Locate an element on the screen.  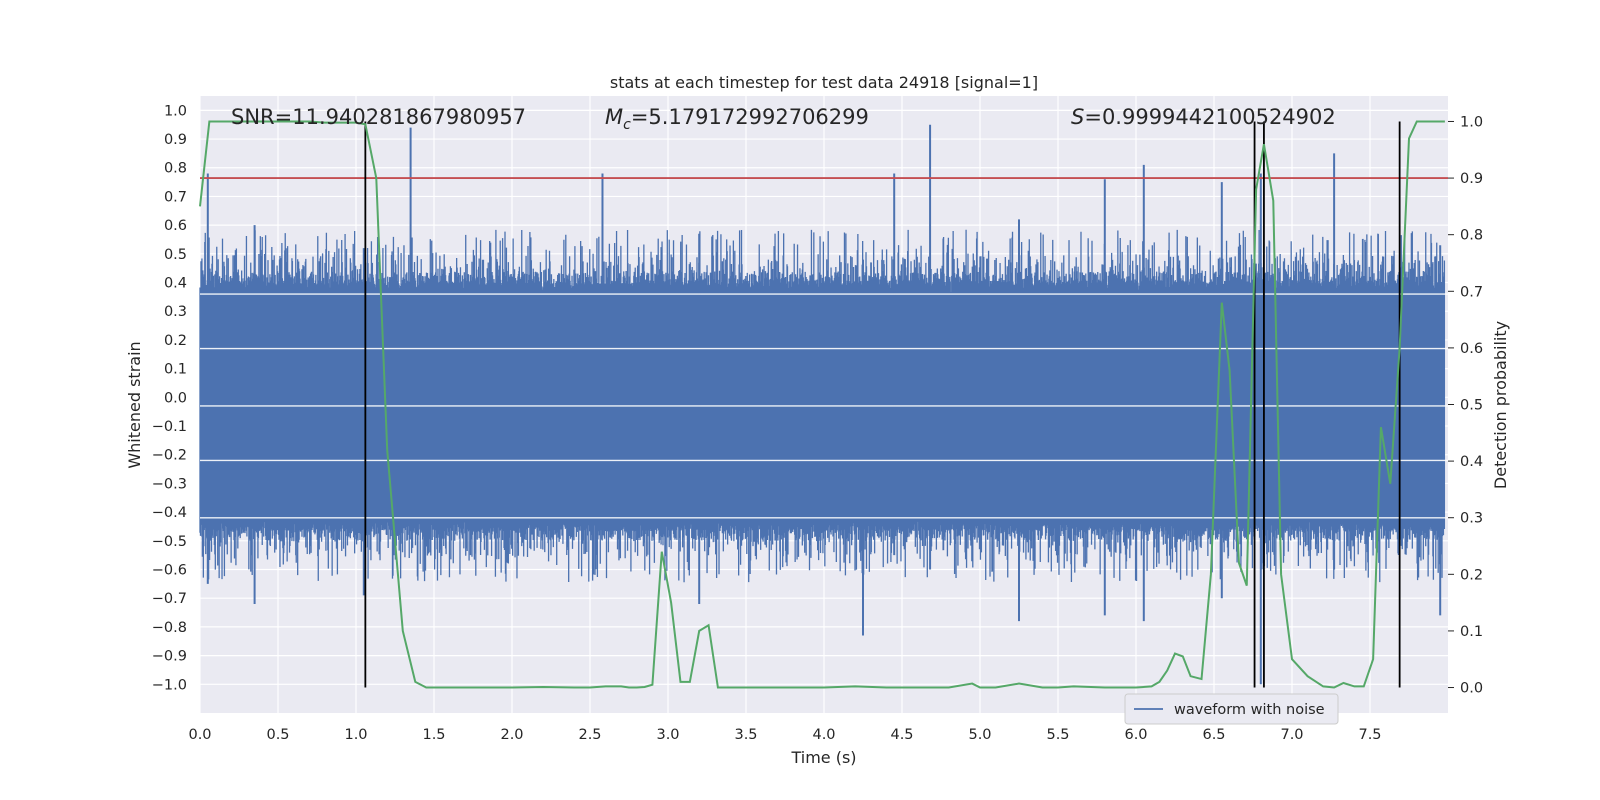
y-tick-label: −0.4 is located at coordinates (169, 513).